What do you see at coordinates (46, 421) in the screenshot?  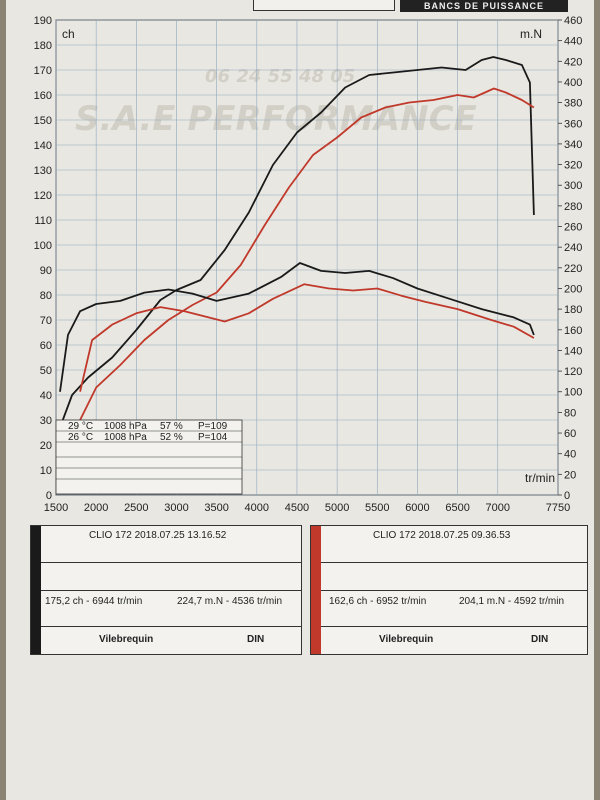 I see `y-left-tick-label: 30` at bounding box center [46, 421].